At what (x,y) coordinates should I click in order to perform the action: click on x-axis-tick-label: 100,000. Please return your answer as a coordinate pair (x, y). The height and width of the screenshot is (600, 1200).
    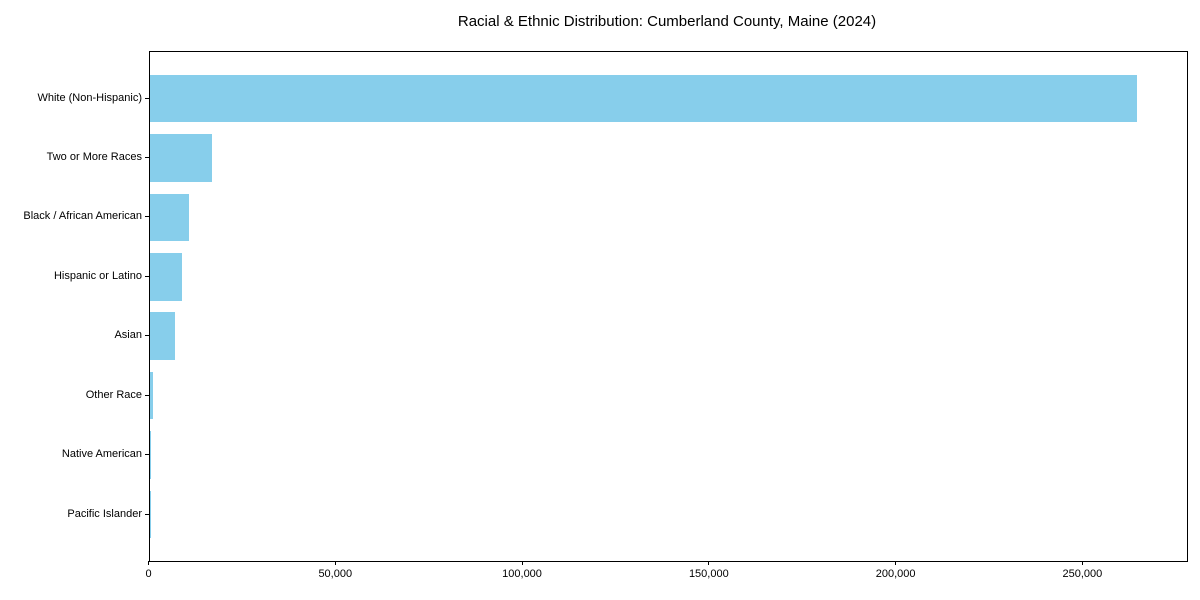
    Looking at the image, I should click on (522, 574).